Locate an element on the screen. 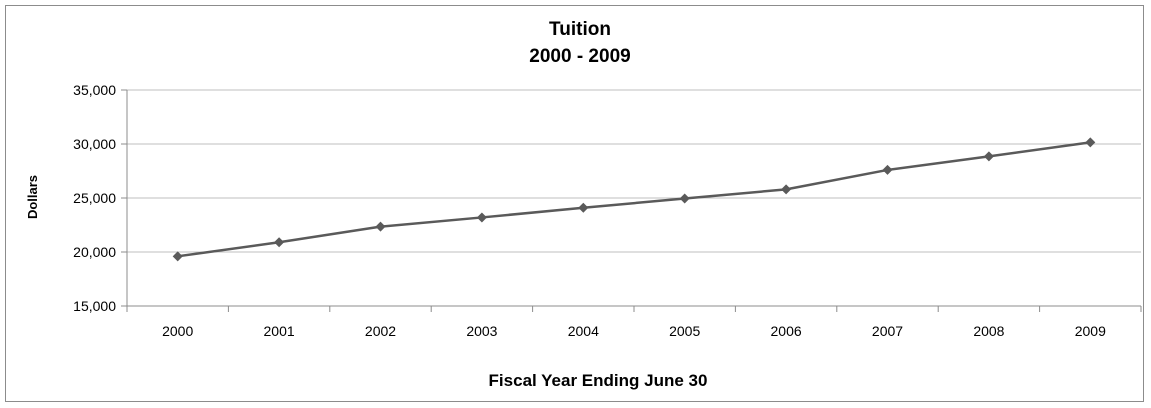 The height and width of the screenshot is (408, 1151). y-tick-label: 15,000 is located at coordinates (94, 306).